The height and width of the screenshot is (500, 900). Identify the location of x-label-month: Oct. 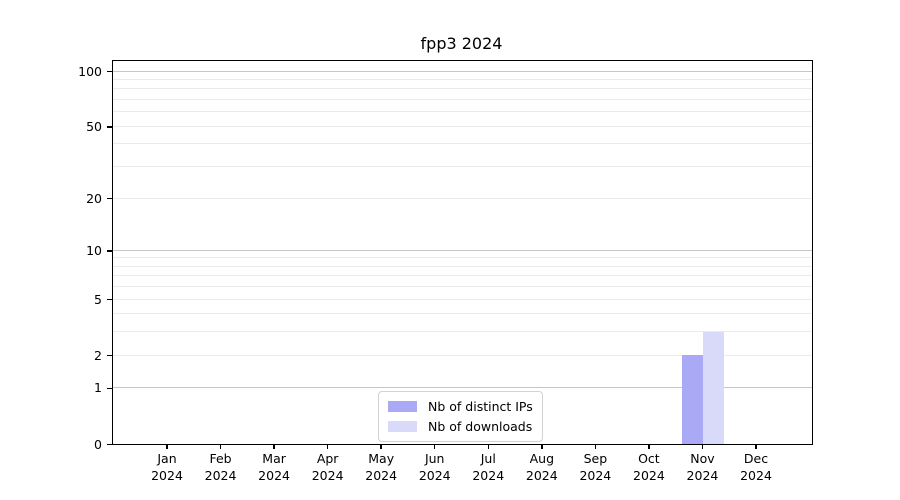
(649, 458).